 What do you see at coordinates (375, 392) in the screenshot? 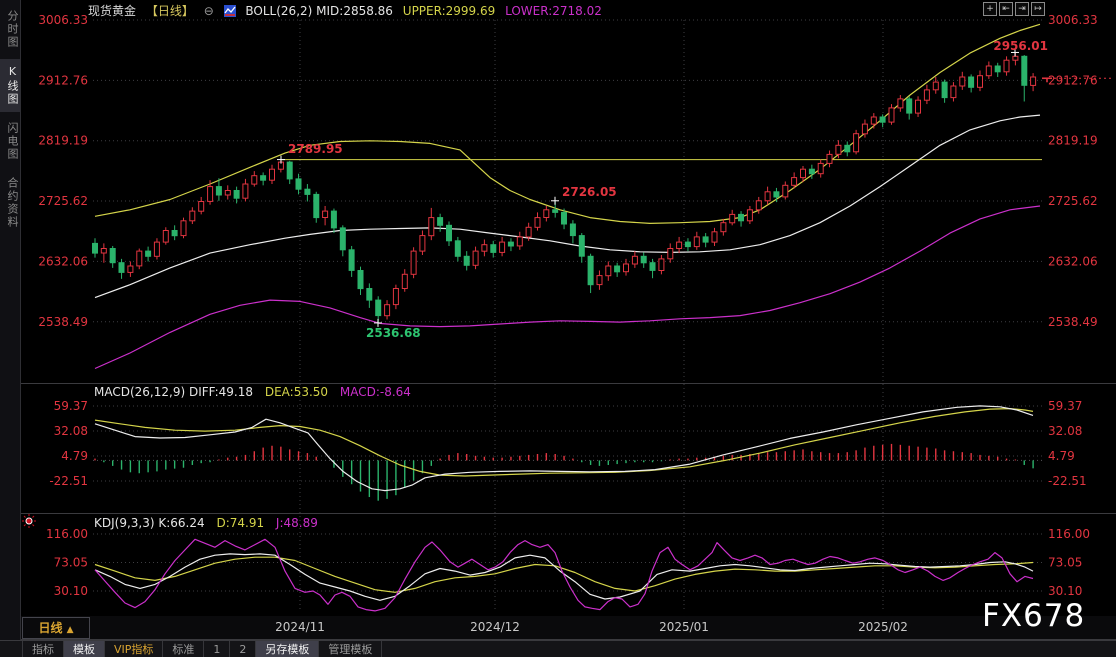
I see `macd-value-label: MACD:-8.64` at bounding box center [375, 392].